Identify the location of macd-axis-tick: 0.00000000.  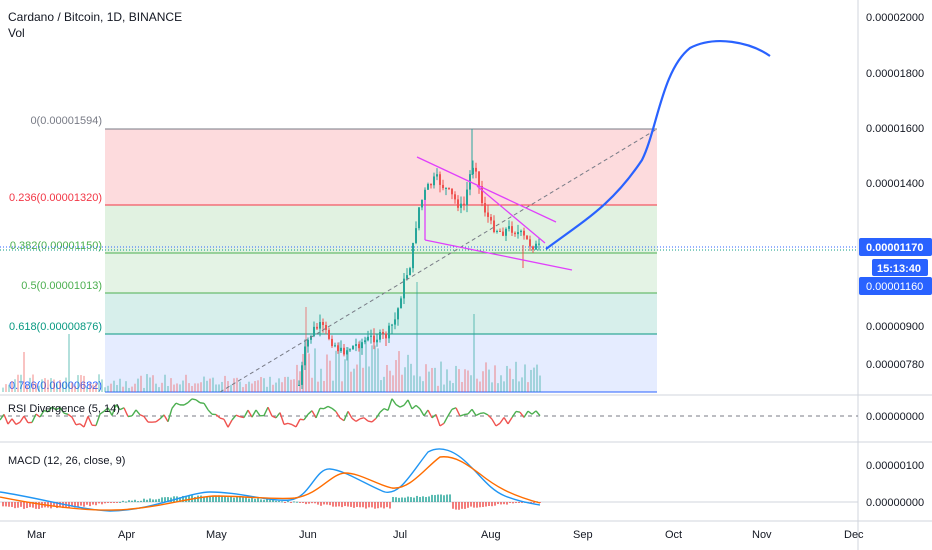
(895, 503).